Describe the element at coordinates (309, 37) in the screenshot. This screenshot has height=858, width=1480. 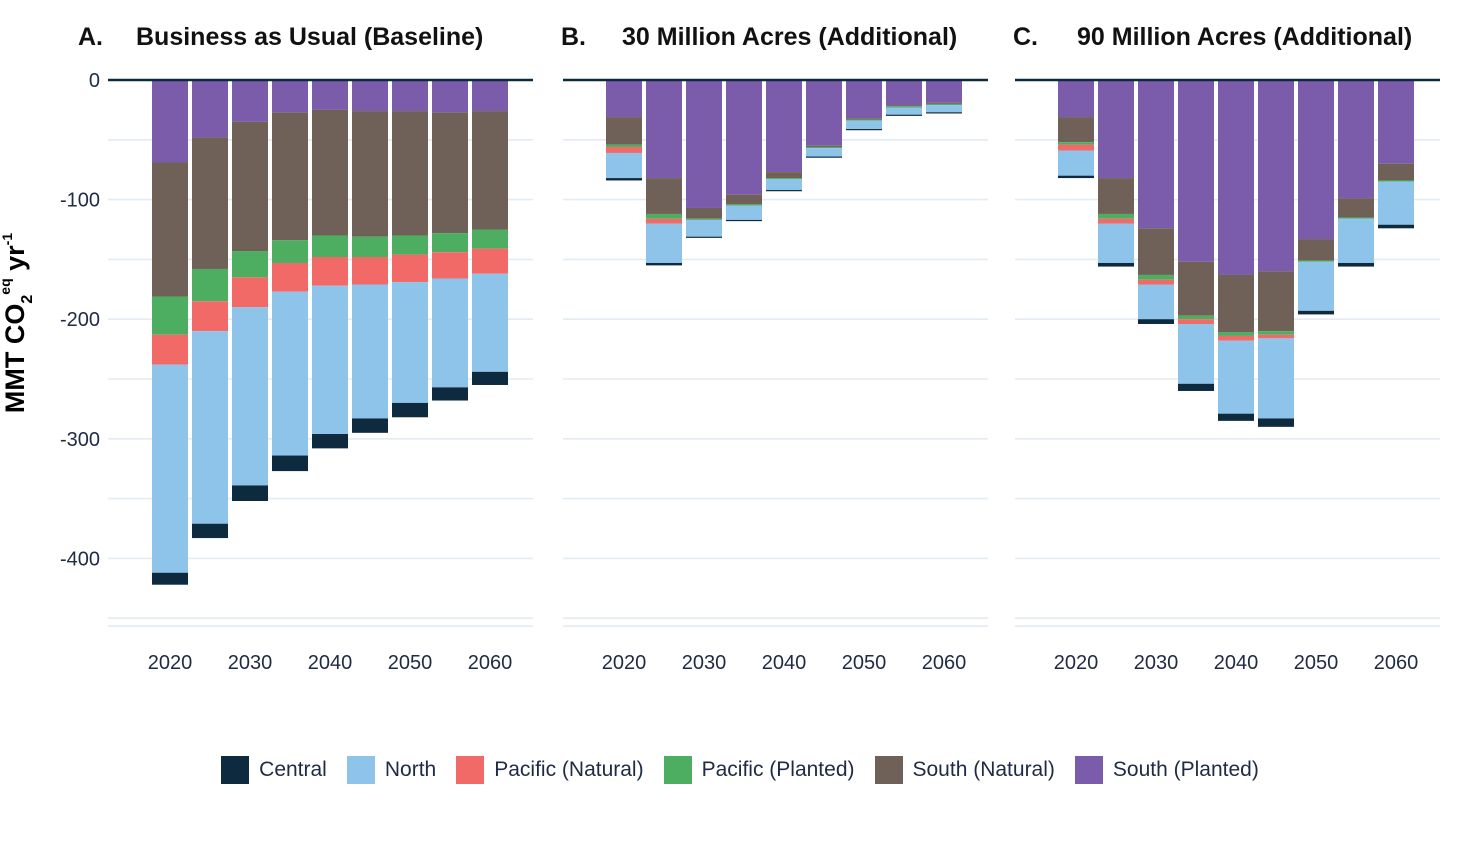
I see `panel-title: Business as Usual (Baseline)` at that location.